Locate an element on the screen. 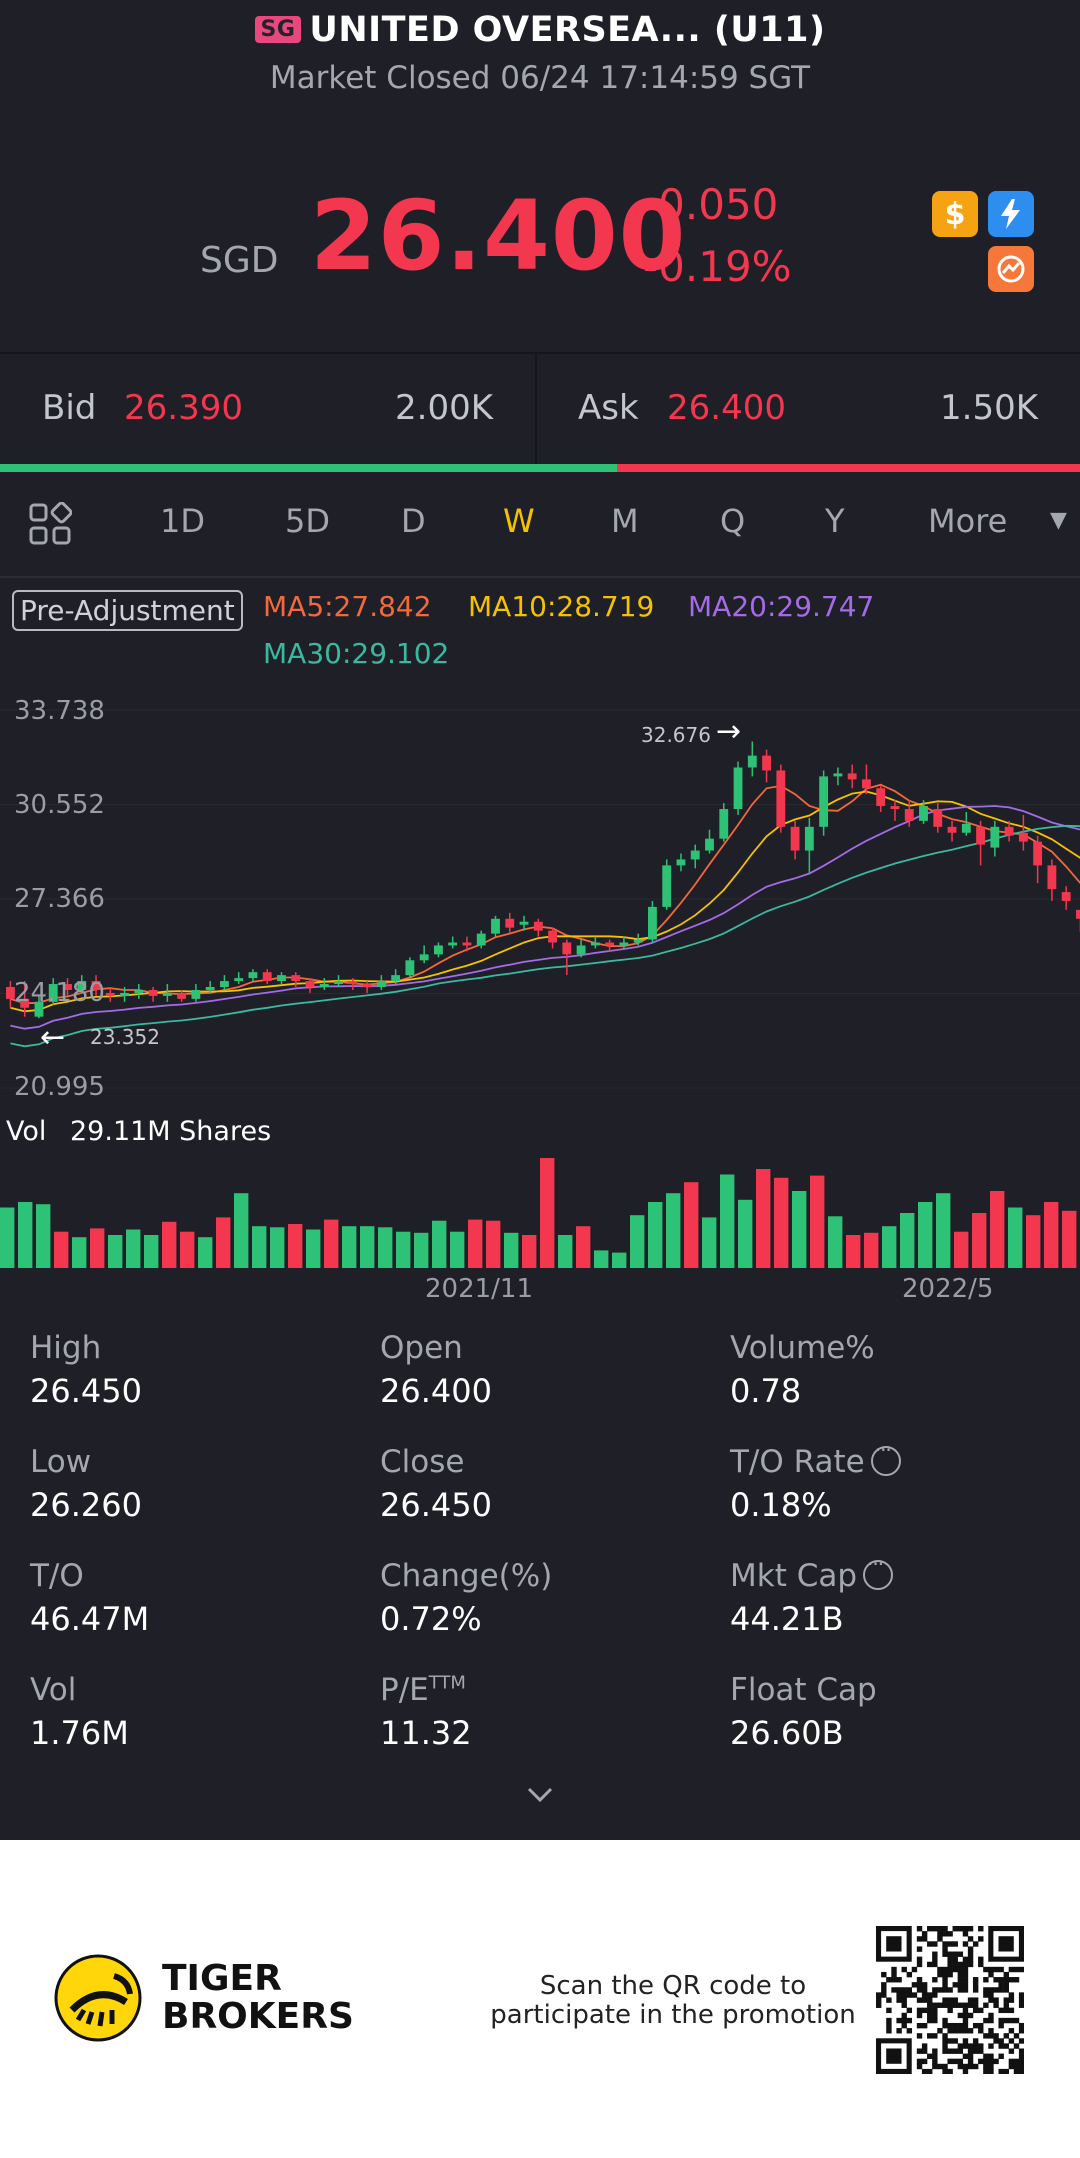  arrow-right-icon: → is located at coordinates (729, 731).